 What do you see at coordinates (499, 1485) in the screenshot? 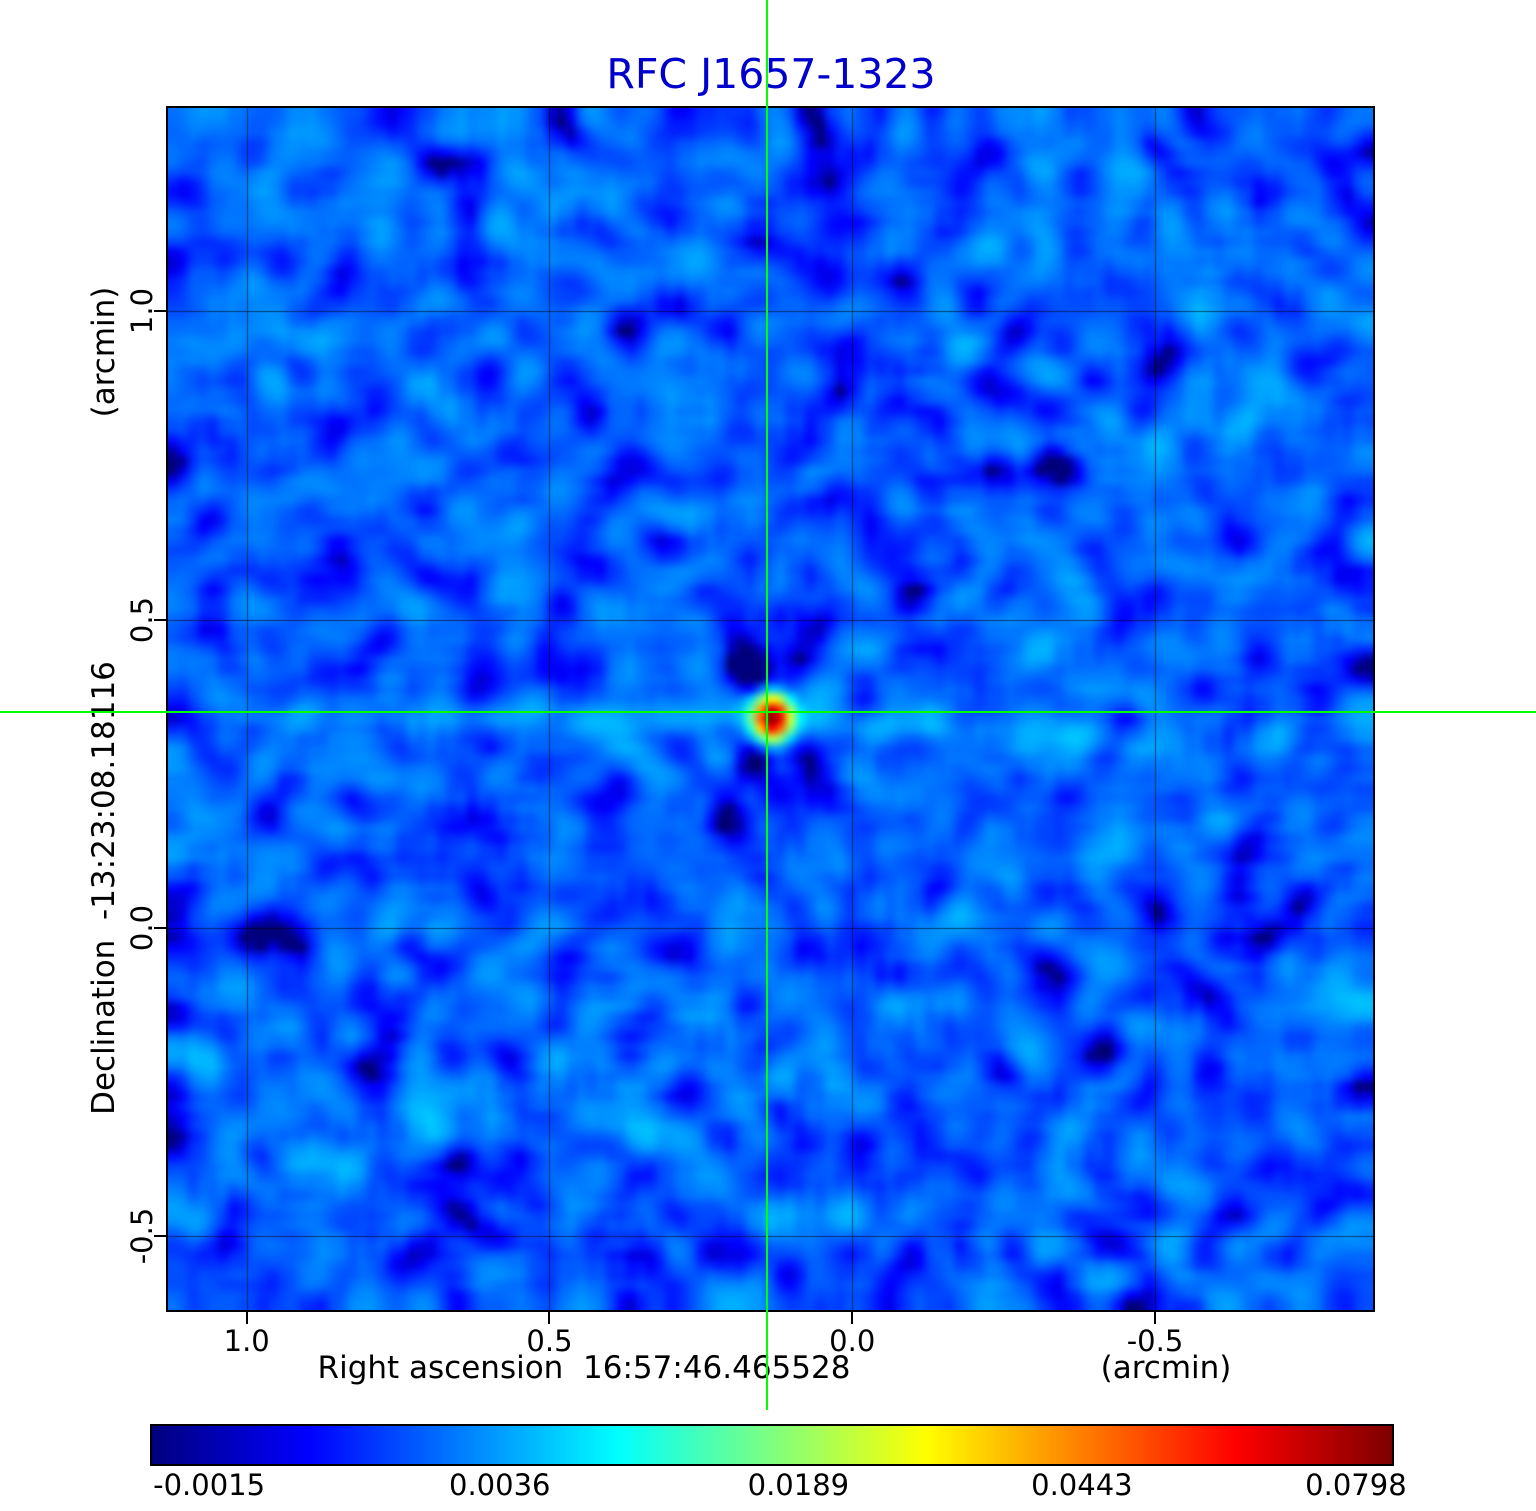
I see `colorbar-tick-label: 0.0036` at bounding box center [499, 1485].